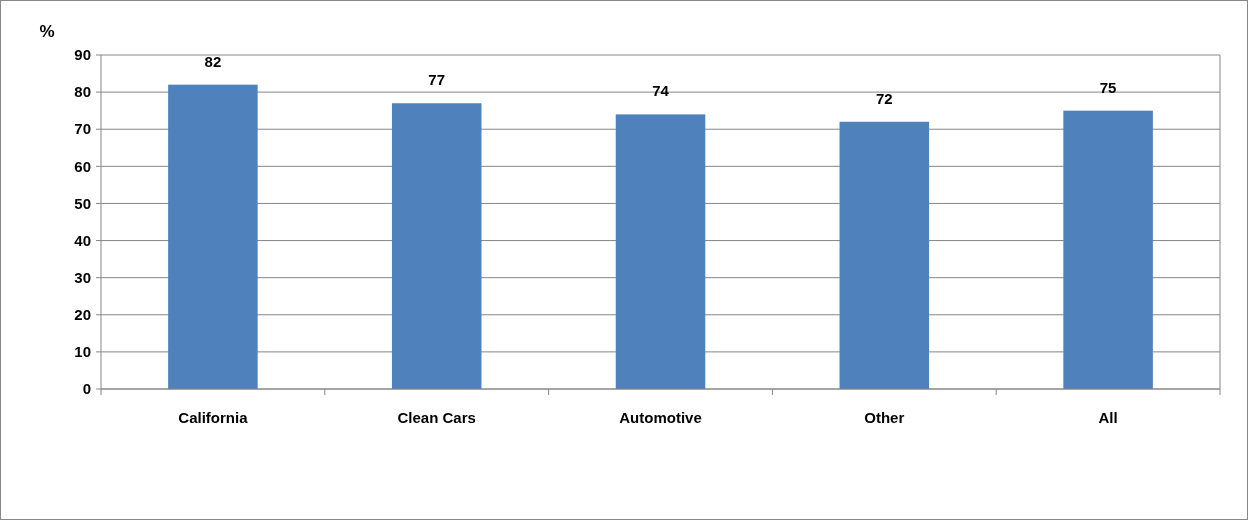  Describe the element at coordinates (213, 417) in the screenshot. I see `x-tick-label: California` at that location.